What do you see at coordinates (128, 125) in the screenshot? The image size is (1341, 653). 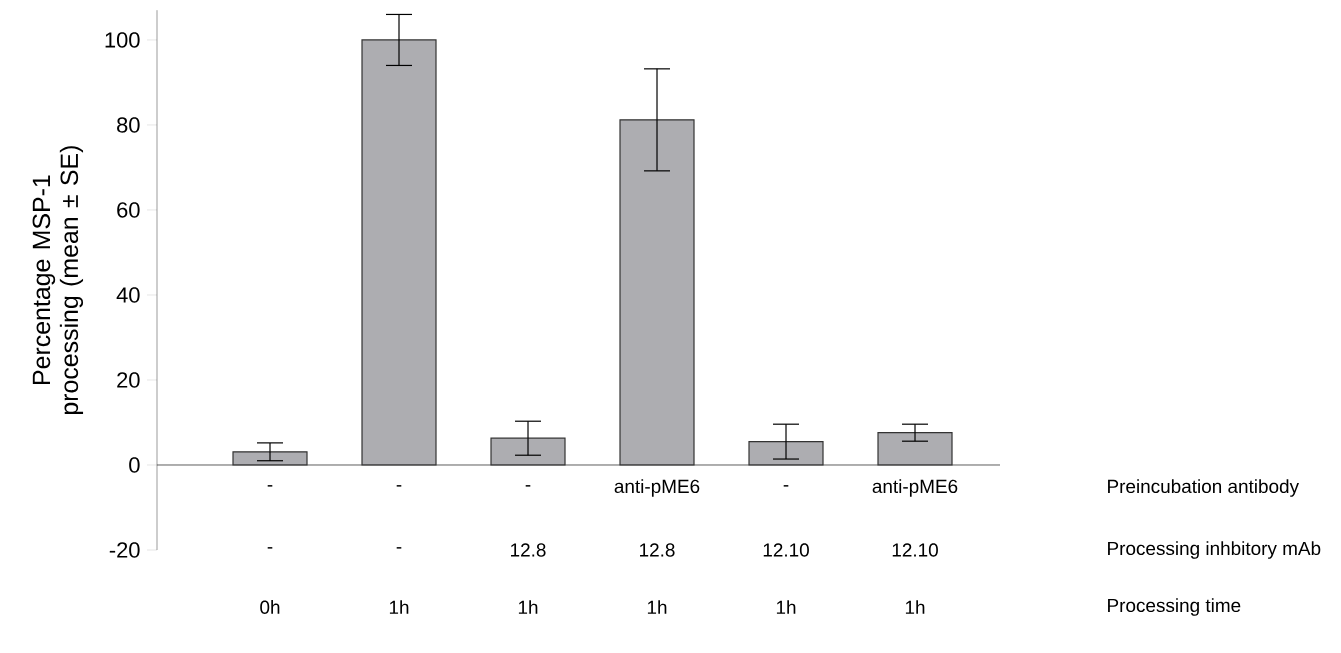 I see `y-tick-label: 80` at bounding box center [128, 125].